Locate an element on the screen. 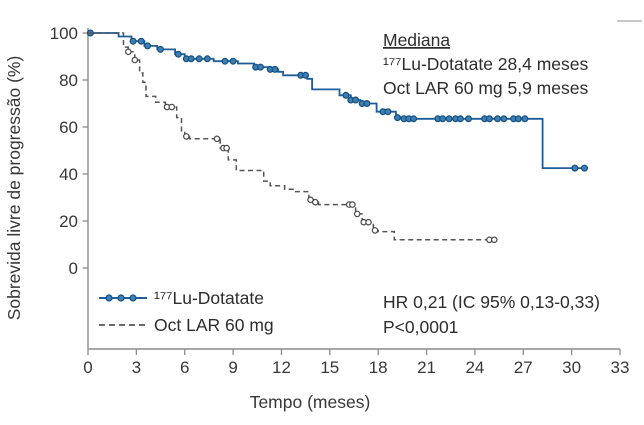 The width and height of the screenshot is (644, 425). x-tick-label: 9 is located at coordinates (232, 367).